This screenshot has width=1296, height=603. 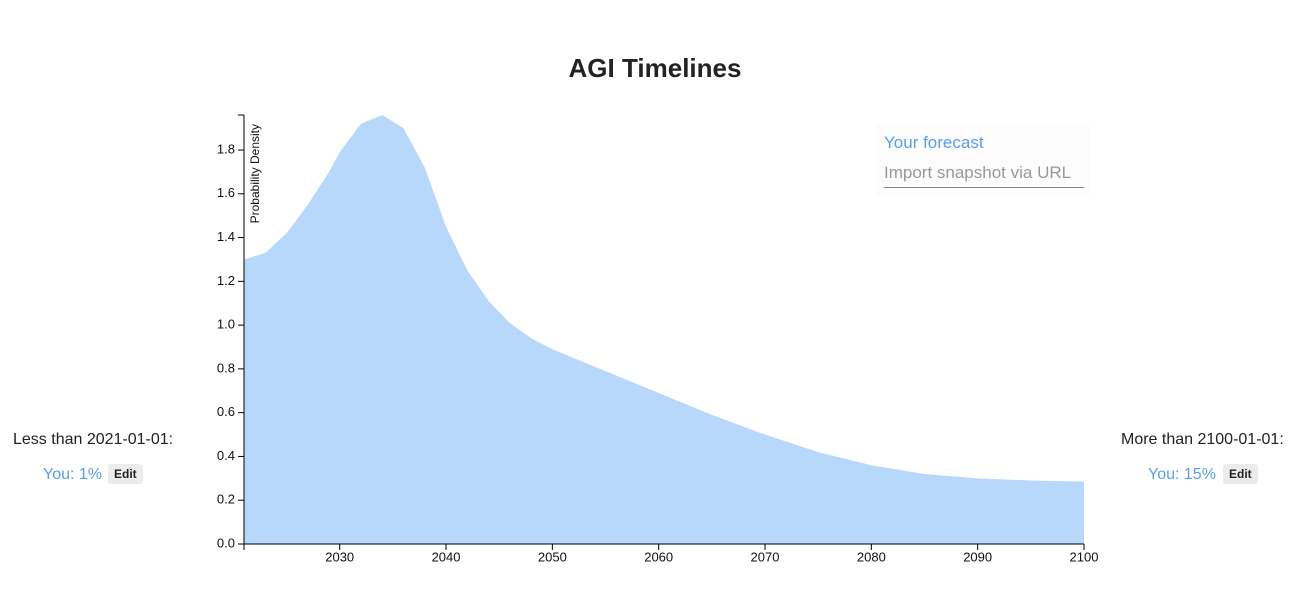 What do you see at coordinates (255, 173) in the screenshot?
I see `y-axis-label: Probability Density` at bounding box center [255, 173].